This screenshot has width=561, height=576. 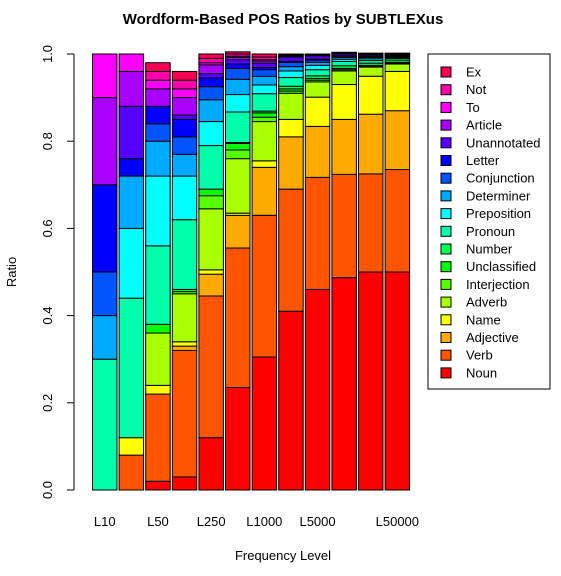 What do you see at coordinates (317, 111) in the screenshot?
I see `bar-segment-l5000-name` at bounding box center [317, 111].